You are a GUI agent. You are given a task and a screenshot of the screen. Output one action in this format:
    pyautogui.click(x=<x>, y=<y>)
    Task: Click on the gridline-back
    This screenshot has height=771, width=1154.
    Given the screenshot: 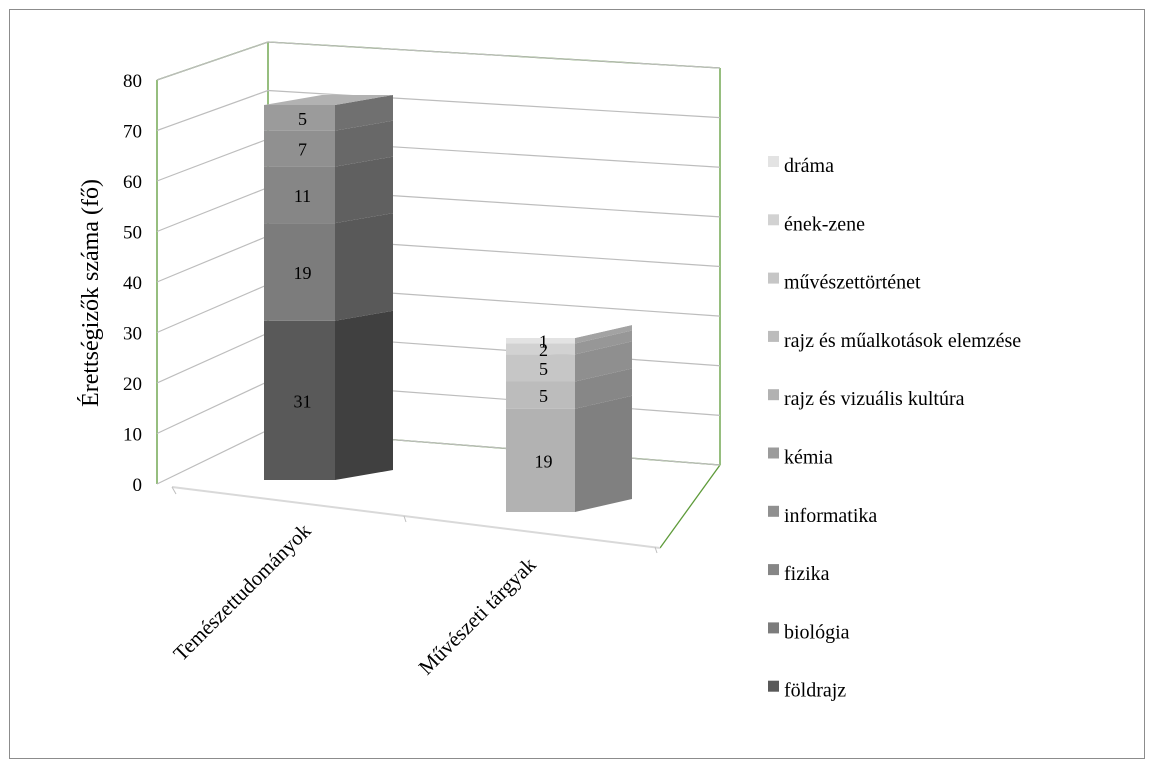 What is the action you would take?
    pyautogui.click(x=494, y=55)
    